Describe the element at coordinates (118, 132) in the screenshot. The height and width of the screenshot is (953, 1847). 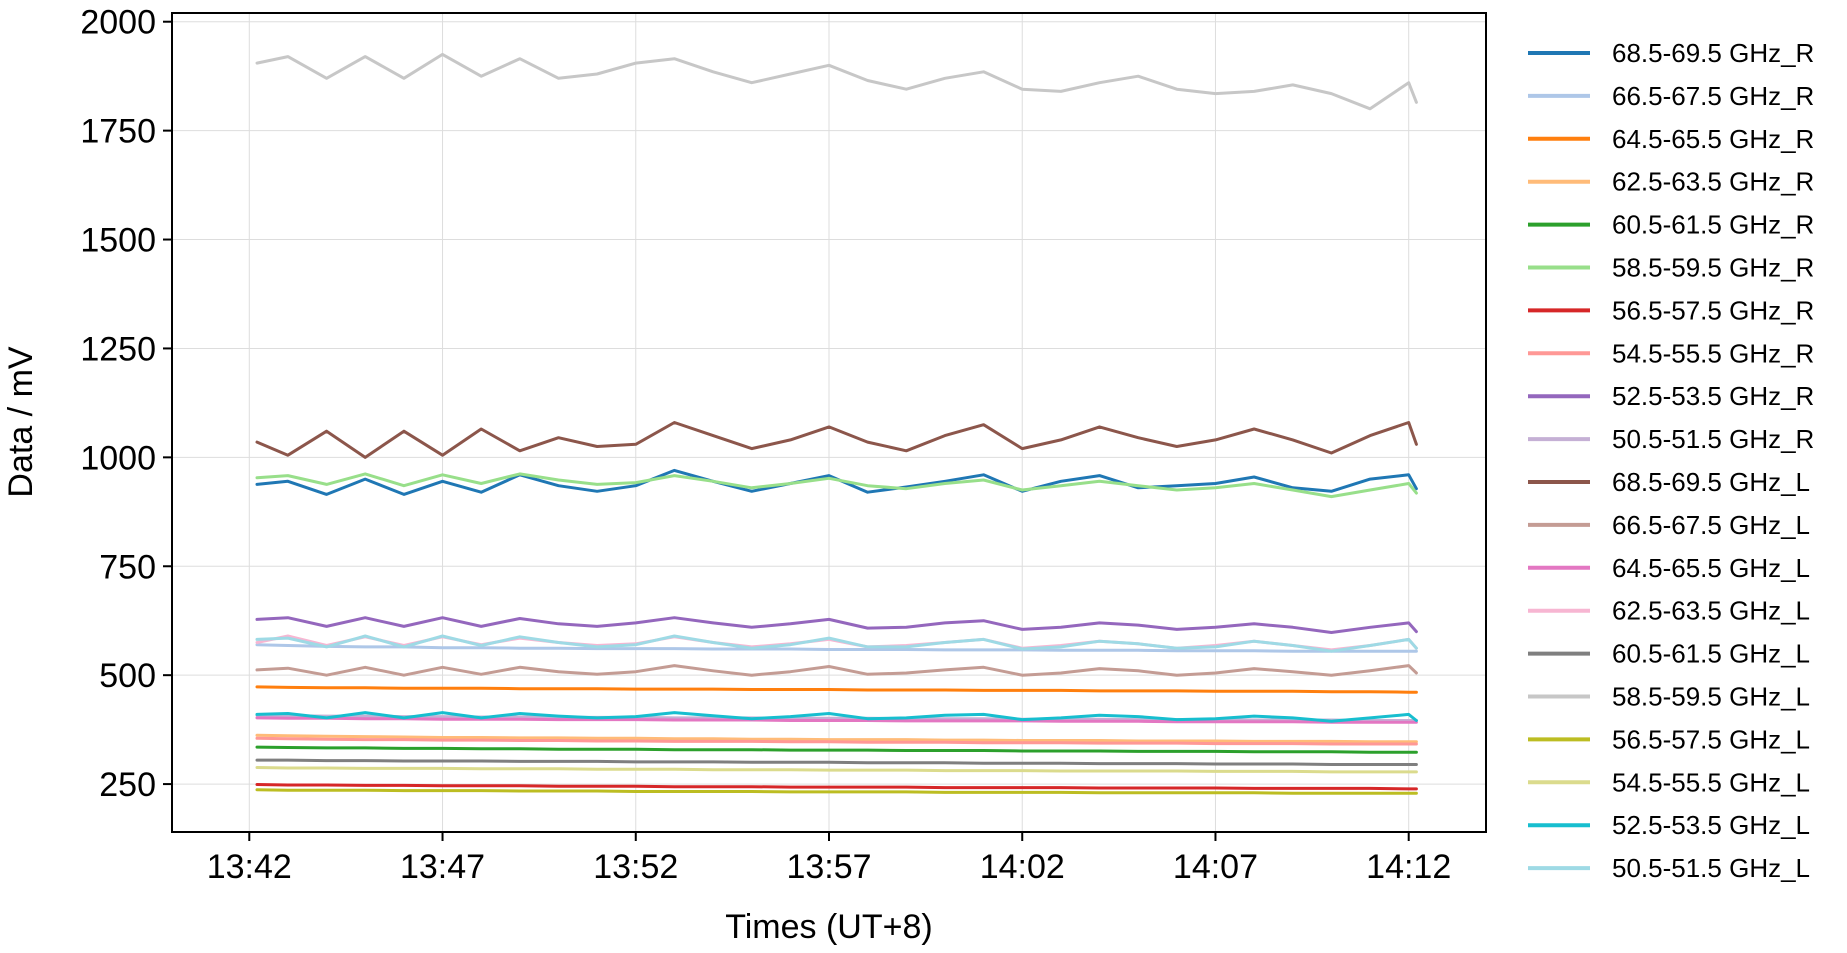
I see `y-tick-label: 1750` at that location.